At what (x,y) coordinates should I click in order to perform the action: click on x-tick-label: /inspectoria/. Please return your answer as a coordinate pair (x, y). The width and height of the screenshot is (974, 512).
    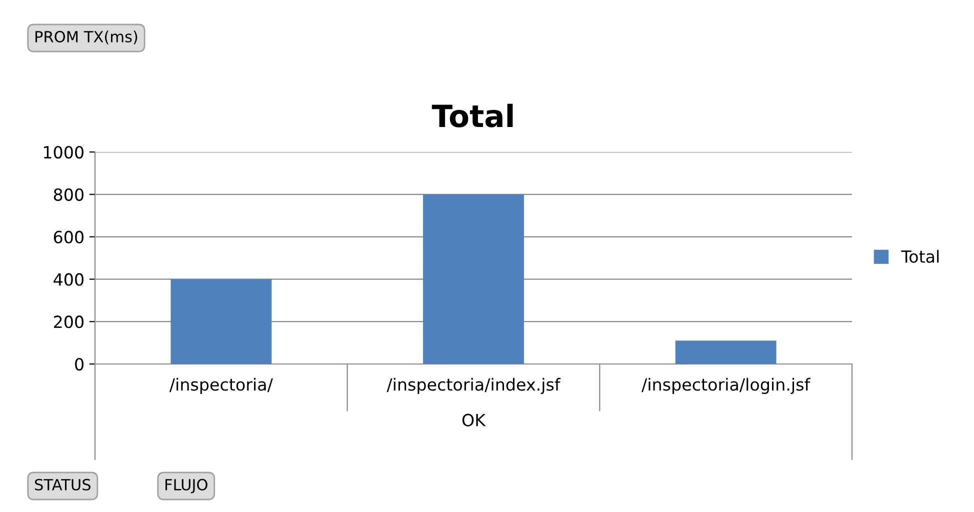
    Looking at the image, I should click on (221, 386).